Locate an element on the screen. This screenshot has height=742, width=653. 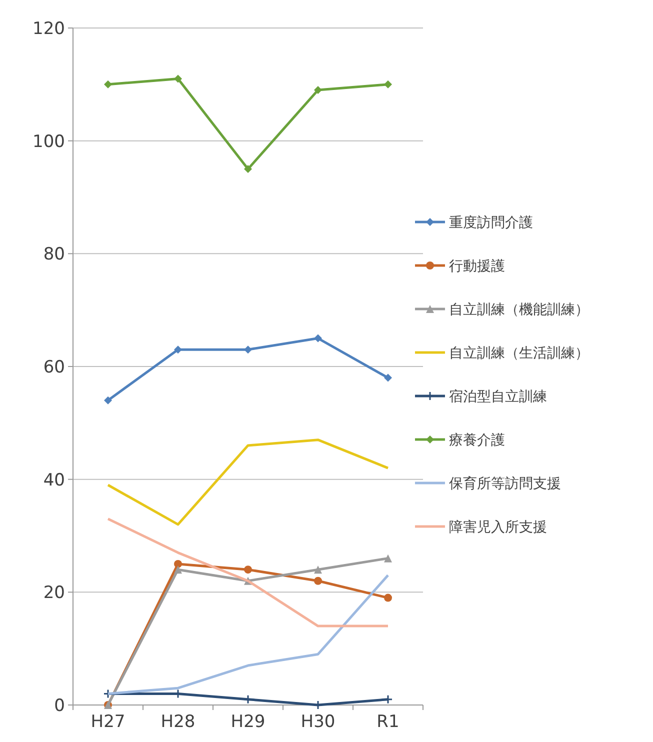
legend-label: 自立訓練（機能訓練） is located at coordinates (519, 310).